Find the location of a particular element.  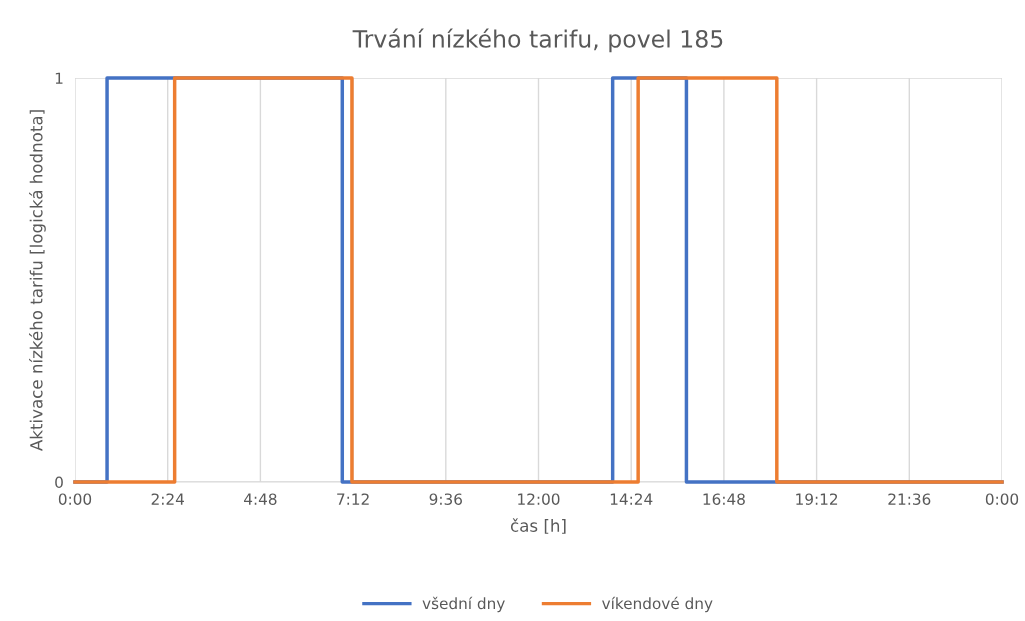

legend-label: víkendové dny is located at coordinates (657, 604).